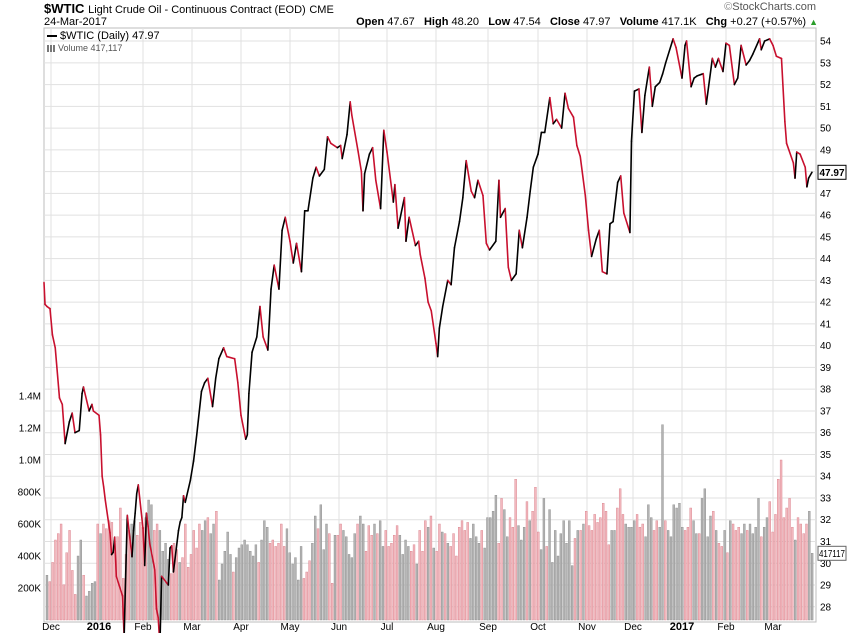  What do you see at coordinates (90, 48) in the screenshot?
I see `legend-volume-label: Volume 417,117` at bounding box center [90, 48].